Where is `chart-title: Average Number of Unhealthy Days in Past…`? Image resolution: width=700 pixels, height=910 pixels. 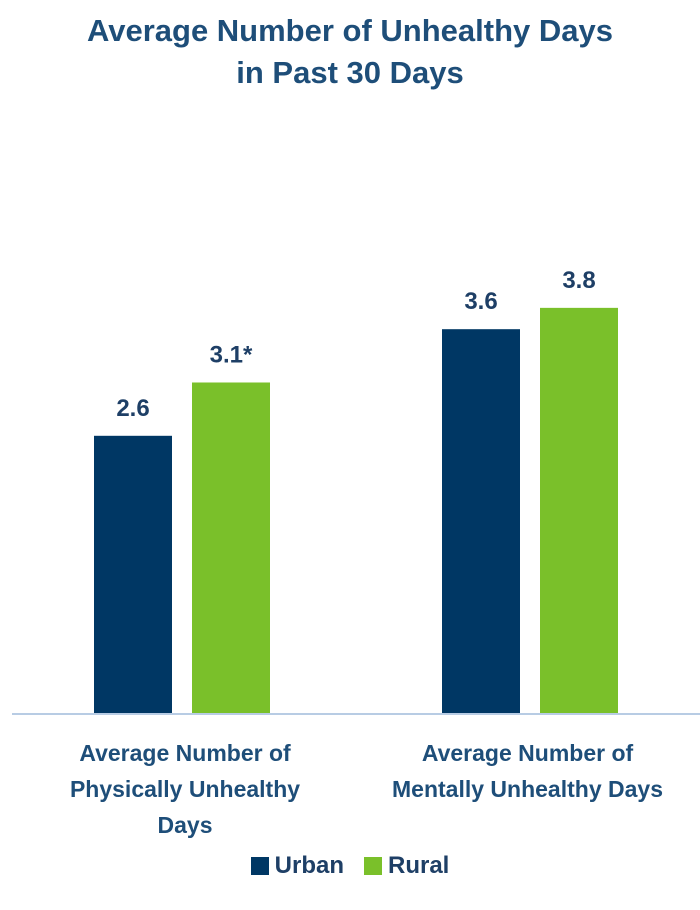
chart-title: Average Number of Unhealthy Days in Past… is located at coordinates (350, 52).